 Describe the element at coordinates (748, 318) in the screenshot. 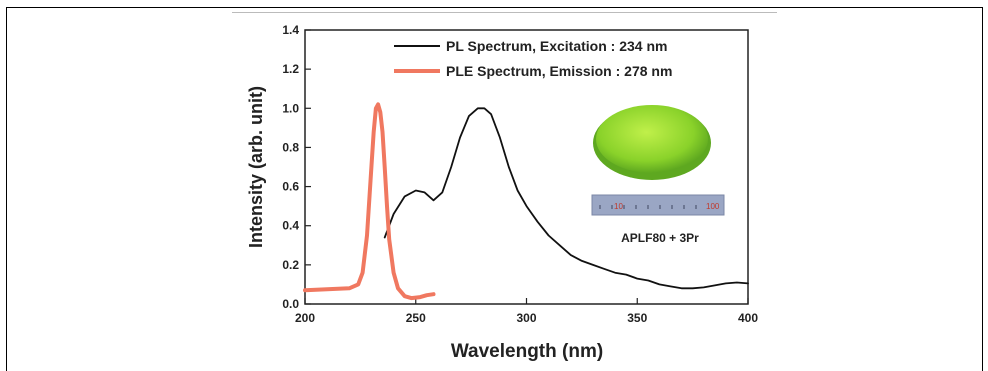

I see `x-tick-label: 400` at that location.